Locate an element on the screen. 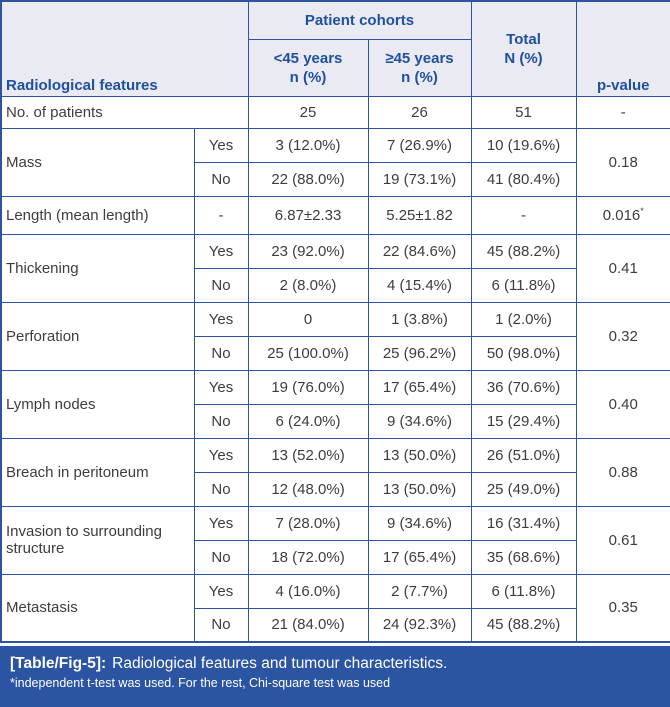 Image resolution: width=670 pixels, height=707 pixels. value-cell: 41 (80.4%) is located at coordinates (523, 179).